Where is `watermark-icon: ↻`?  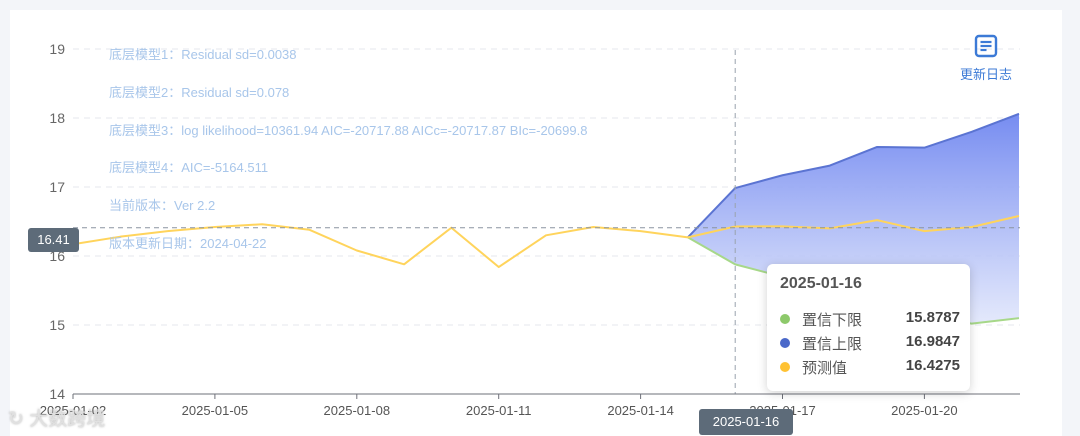
watermark-icon: ↻ is located at coordinates (16, 419).